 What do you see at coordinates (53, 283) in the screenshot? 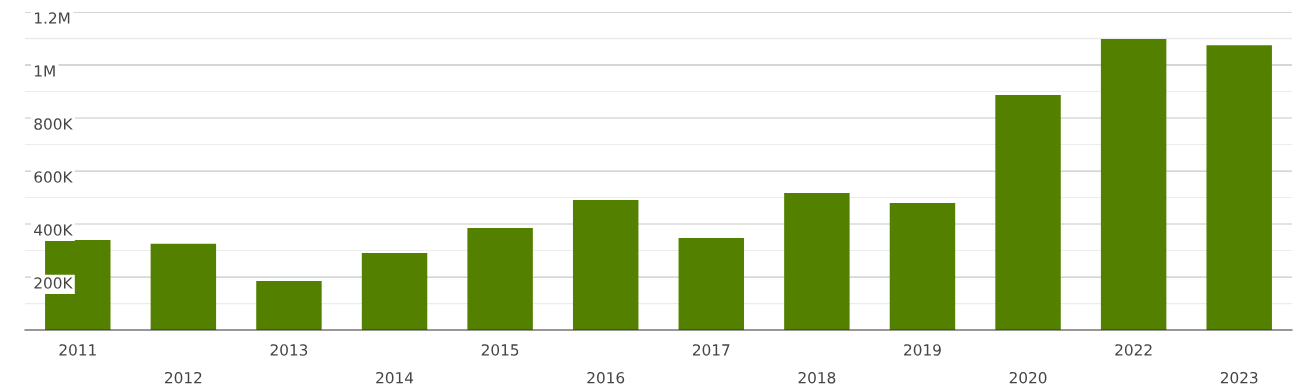
I see `y-tick-label: 200K` at bounding box center [53, 283].